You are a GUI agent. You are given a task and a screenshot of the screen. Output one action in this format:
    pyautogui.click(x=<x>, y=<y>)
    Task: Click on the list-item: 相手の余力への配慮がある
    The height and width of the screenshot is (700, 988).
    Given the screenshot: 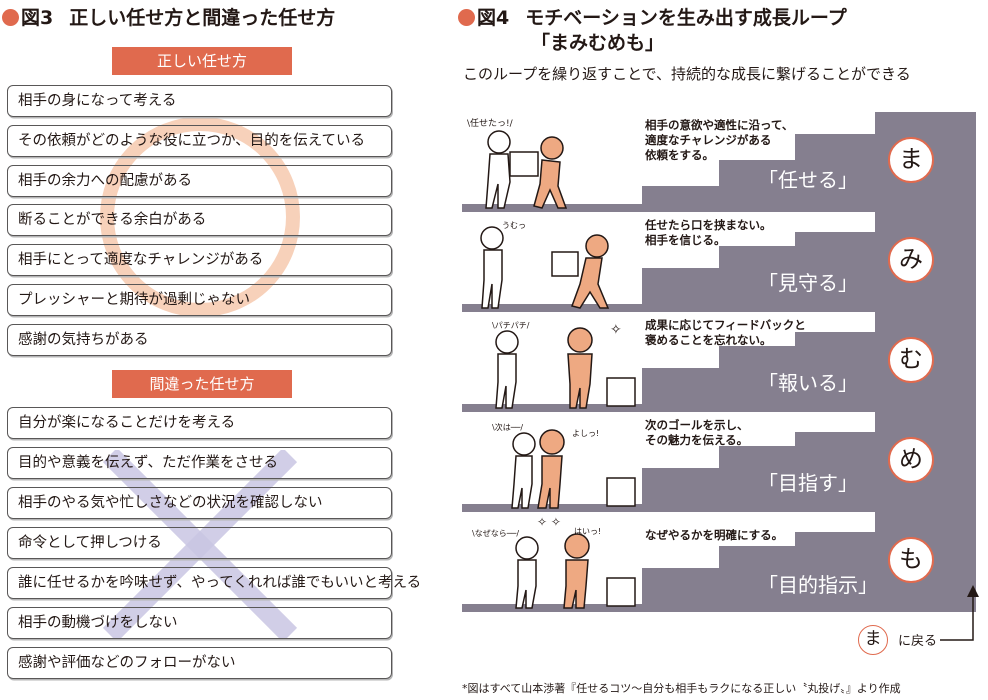 What is the action you would take?
    pyautogui.click(x=199, y=181)
    